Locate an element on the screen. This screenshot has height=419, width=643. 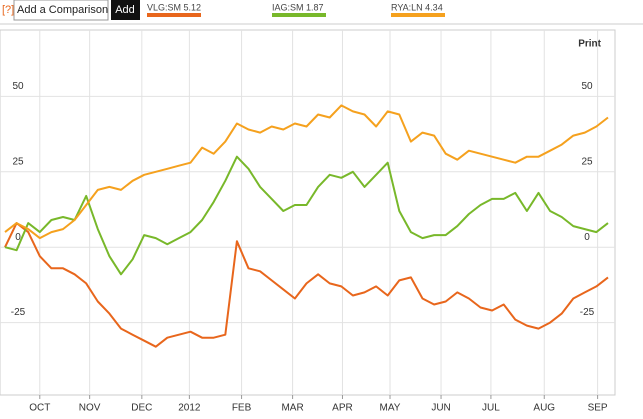
add-button is located at coordinates (125, 10).